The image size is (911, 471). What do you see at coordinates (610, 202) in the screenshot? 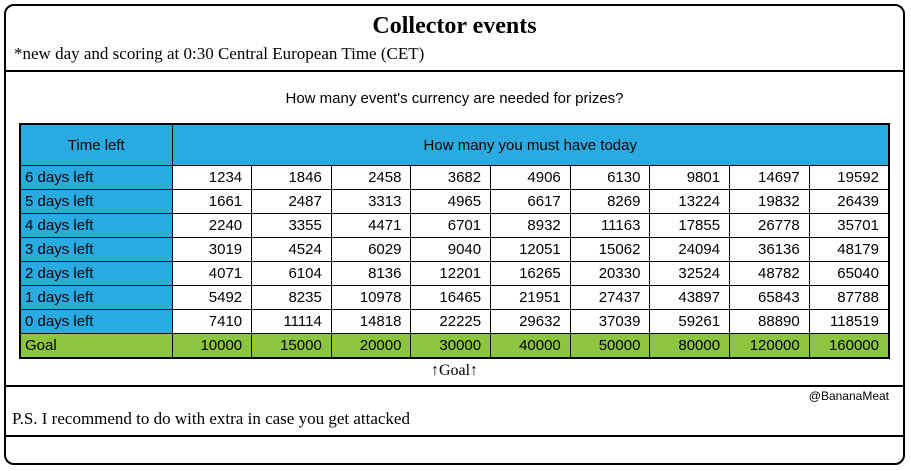
I see `value-cell: 8269` at bounding box center [610, 202].